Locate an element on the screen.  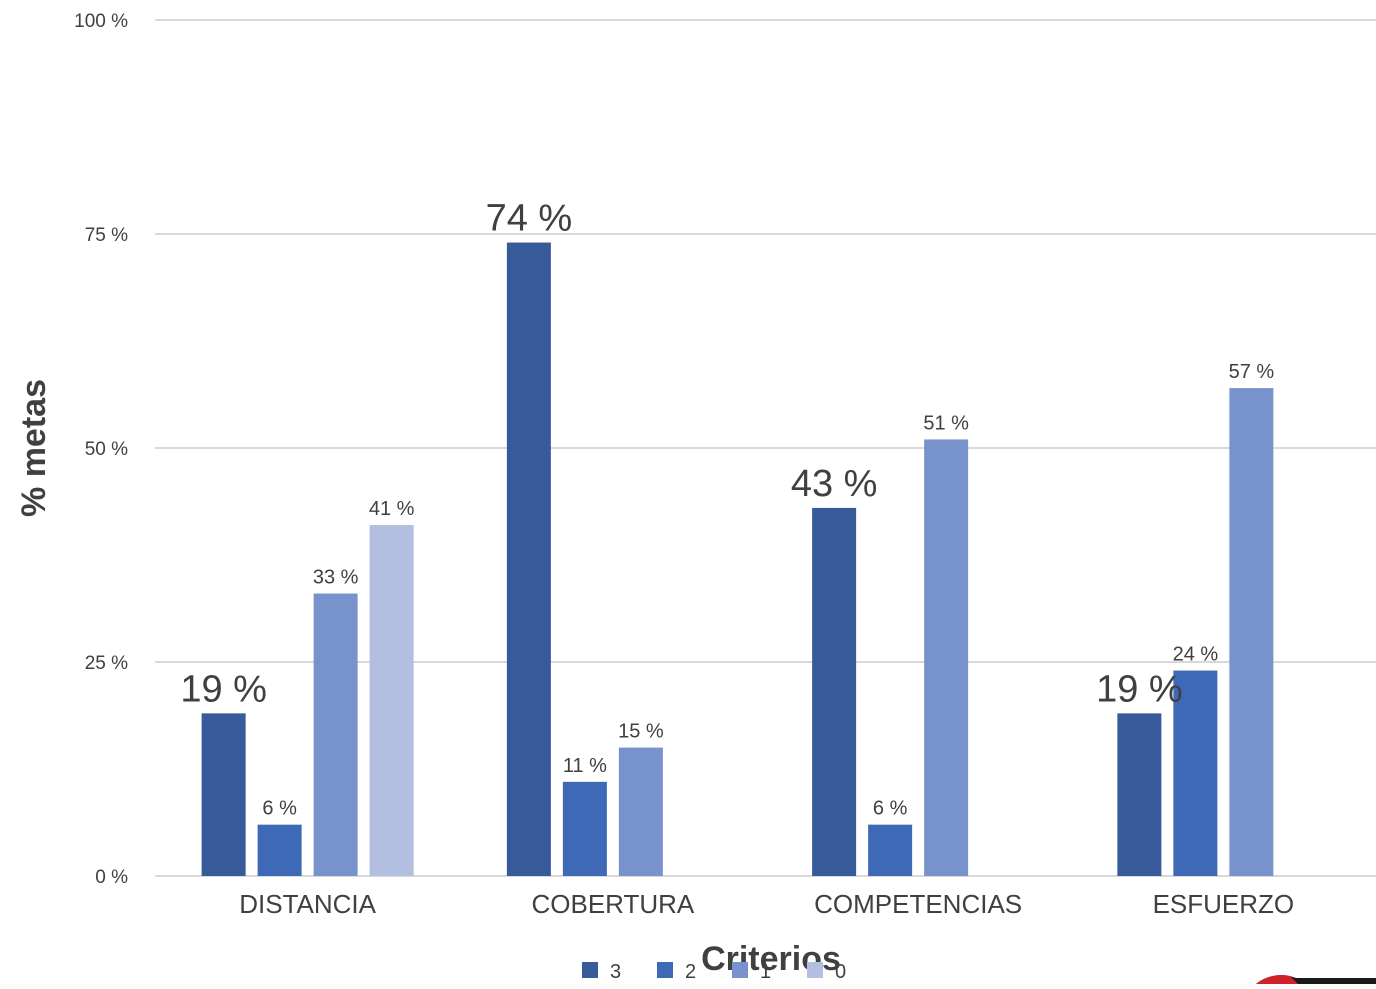
data-label: 74 % is located at coordinates (529, 219).